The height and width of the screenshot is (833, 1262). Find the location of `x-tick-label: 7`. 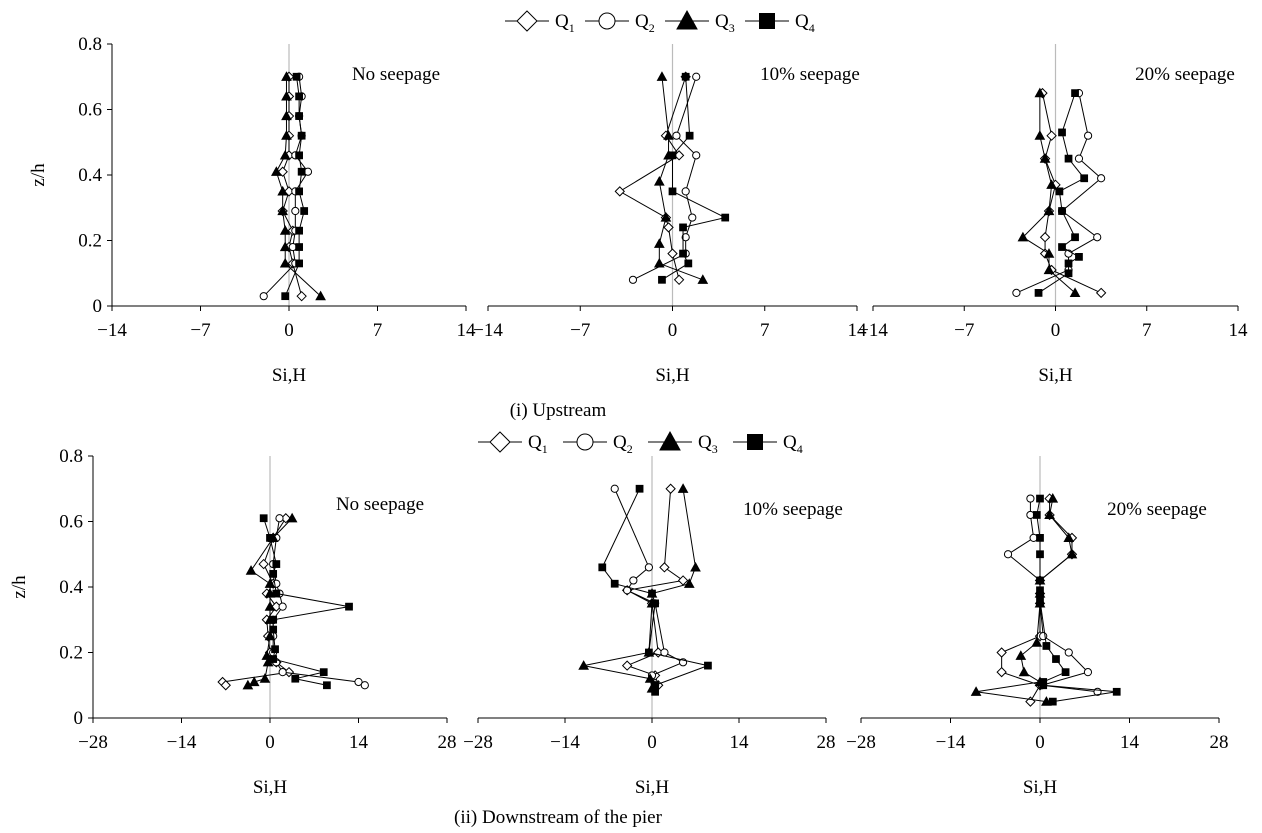

x-tick-label: 7 is located at coordinates (378, 330).